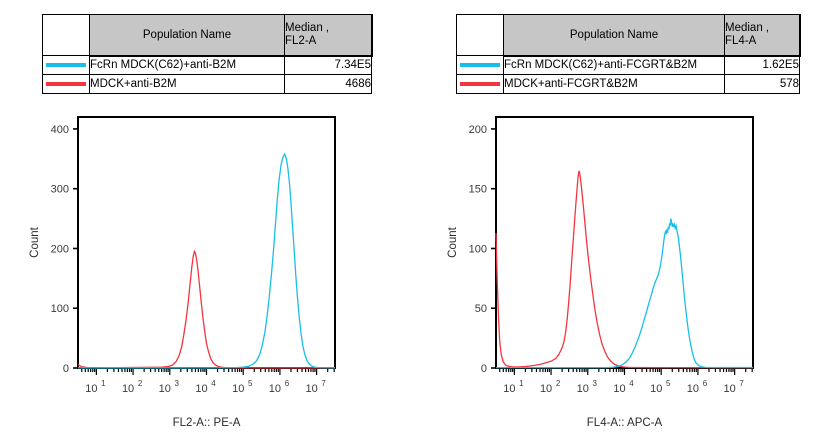 This screenshot has height=446, width=828. Describe the element at coordinates (741, 41) in the screenshot. I see `legend-header-median-line2: FL4-A` at that location.